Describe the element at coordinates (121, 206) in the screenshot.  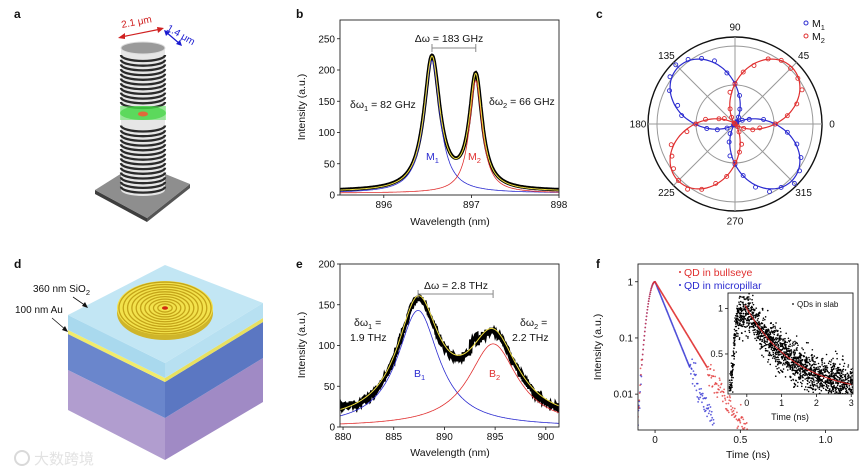
I see `base-plate-edge` at that location.